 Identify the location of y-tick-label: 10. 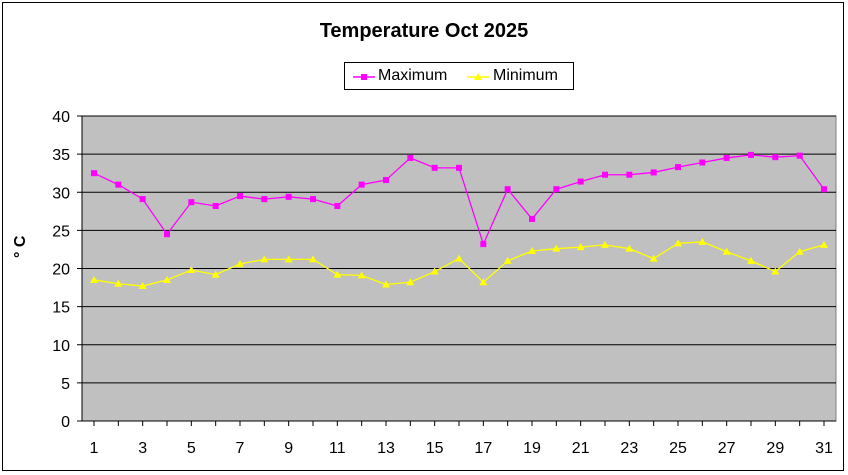
(61, 346).